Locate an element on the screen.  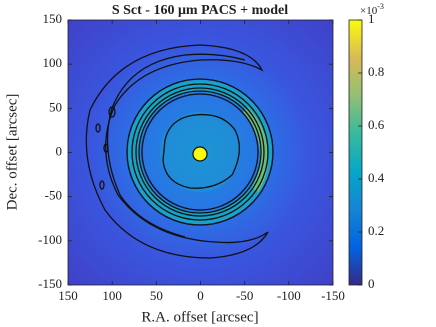
y-tick-label: 0 is located at coordinates (59, 150).